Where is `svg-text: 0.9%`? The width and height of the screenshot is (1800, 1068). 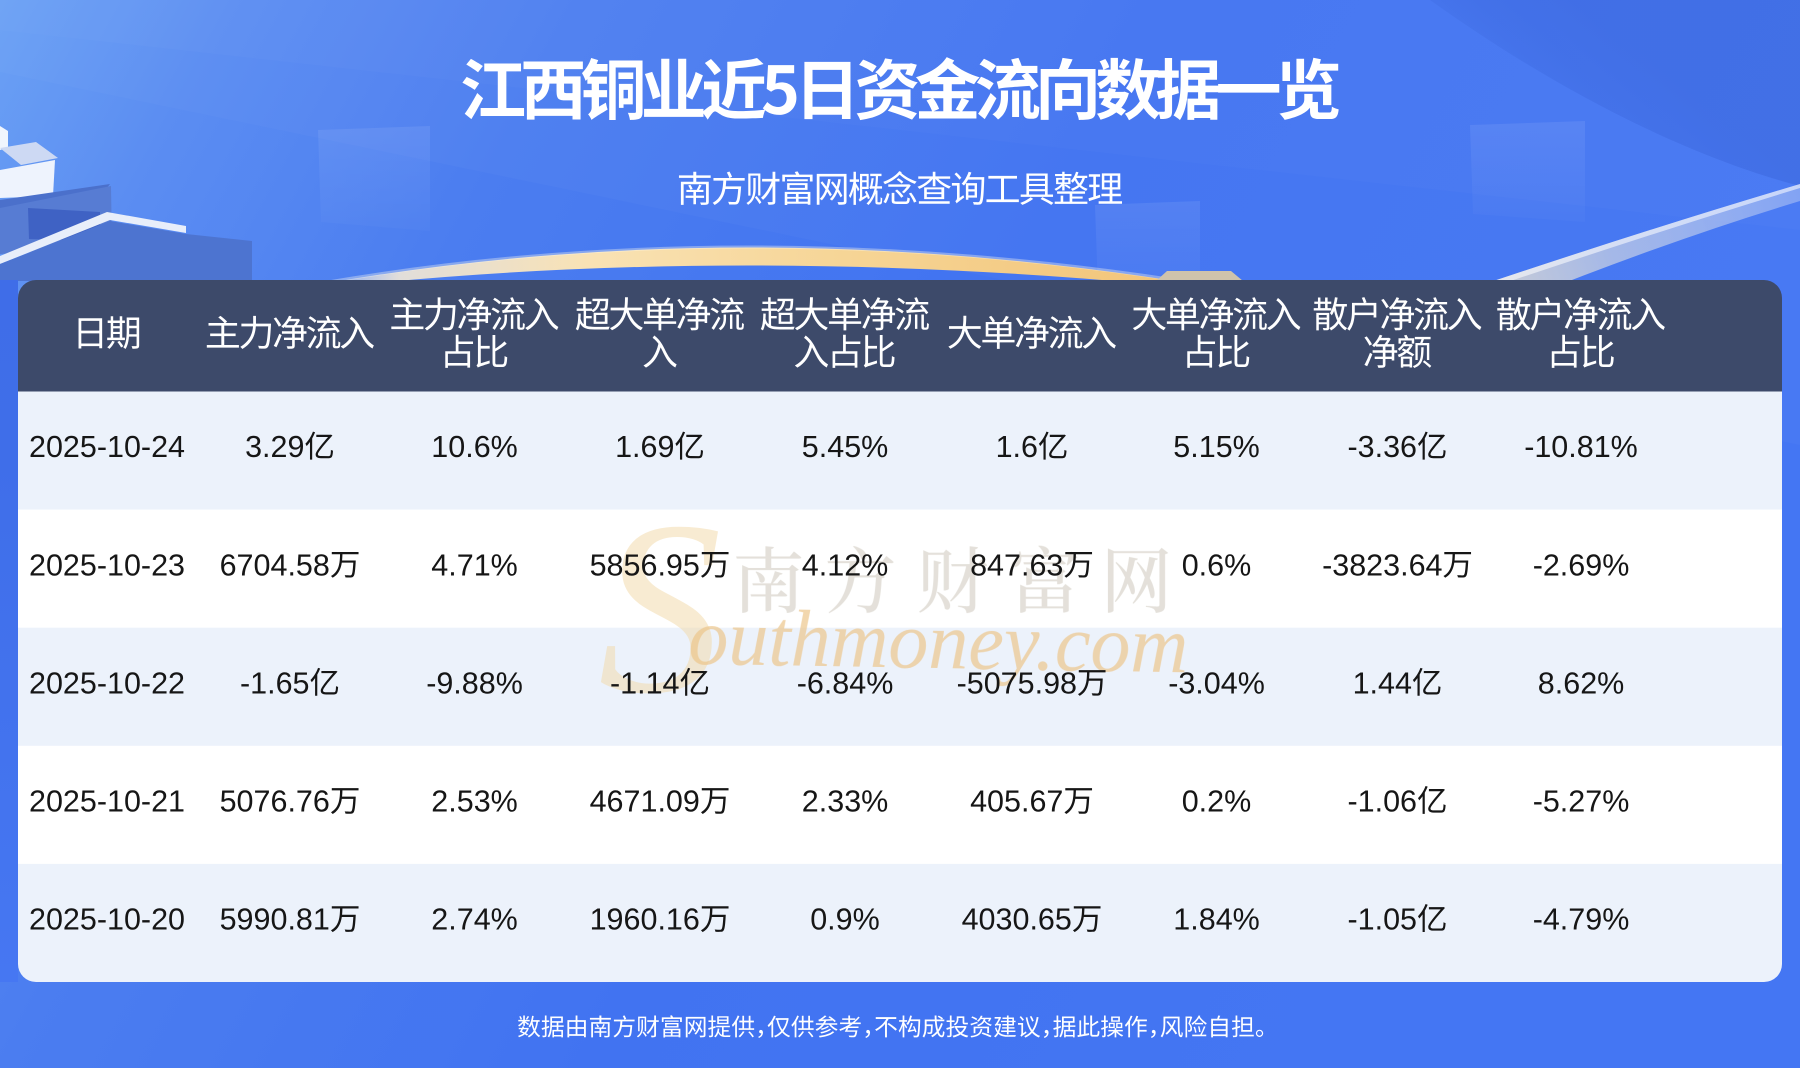
svg-text: 0.9% is located at coordinates (845, 920).